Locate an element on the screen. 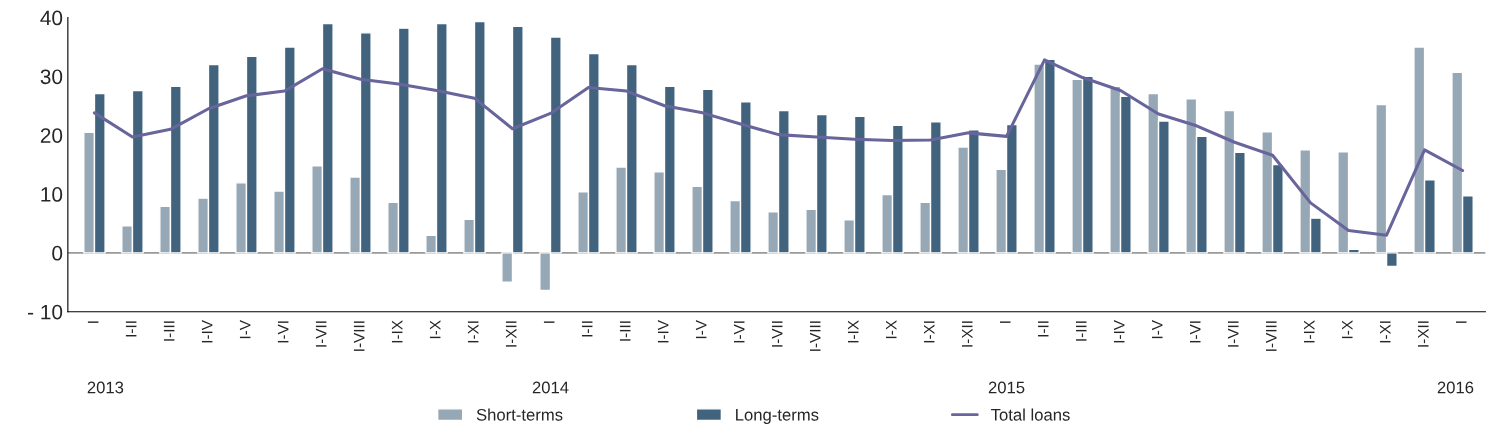  text: 2014 is located at coordinates (550, 387).